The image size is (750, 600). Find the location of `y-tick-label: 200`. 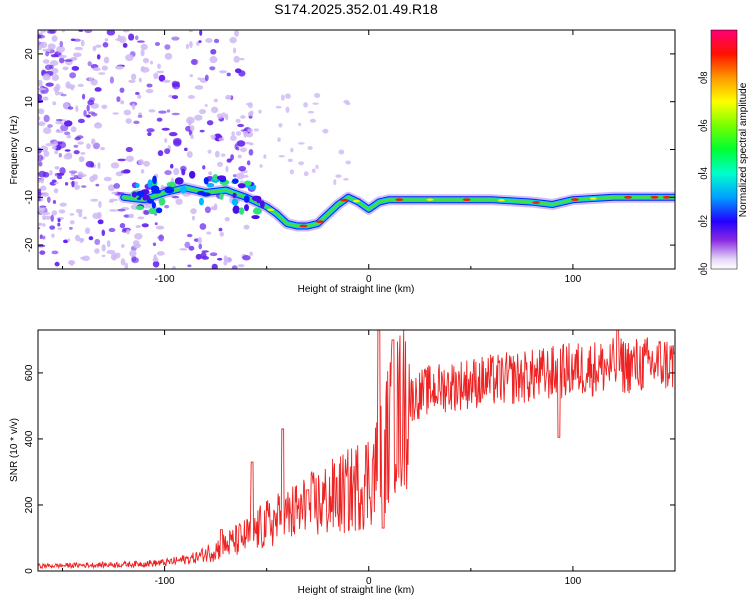

y-tick-label: 200 is located at coordinates (29, 504).